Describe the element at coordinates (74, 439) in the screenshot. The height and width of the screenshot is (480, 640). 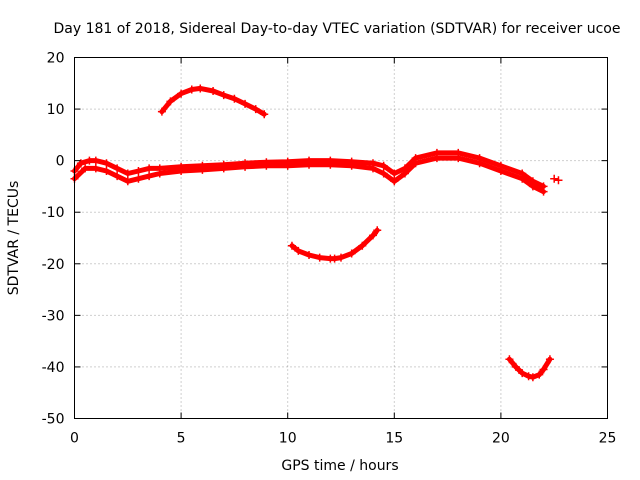
I see `x-tick-label: 0` at that location.